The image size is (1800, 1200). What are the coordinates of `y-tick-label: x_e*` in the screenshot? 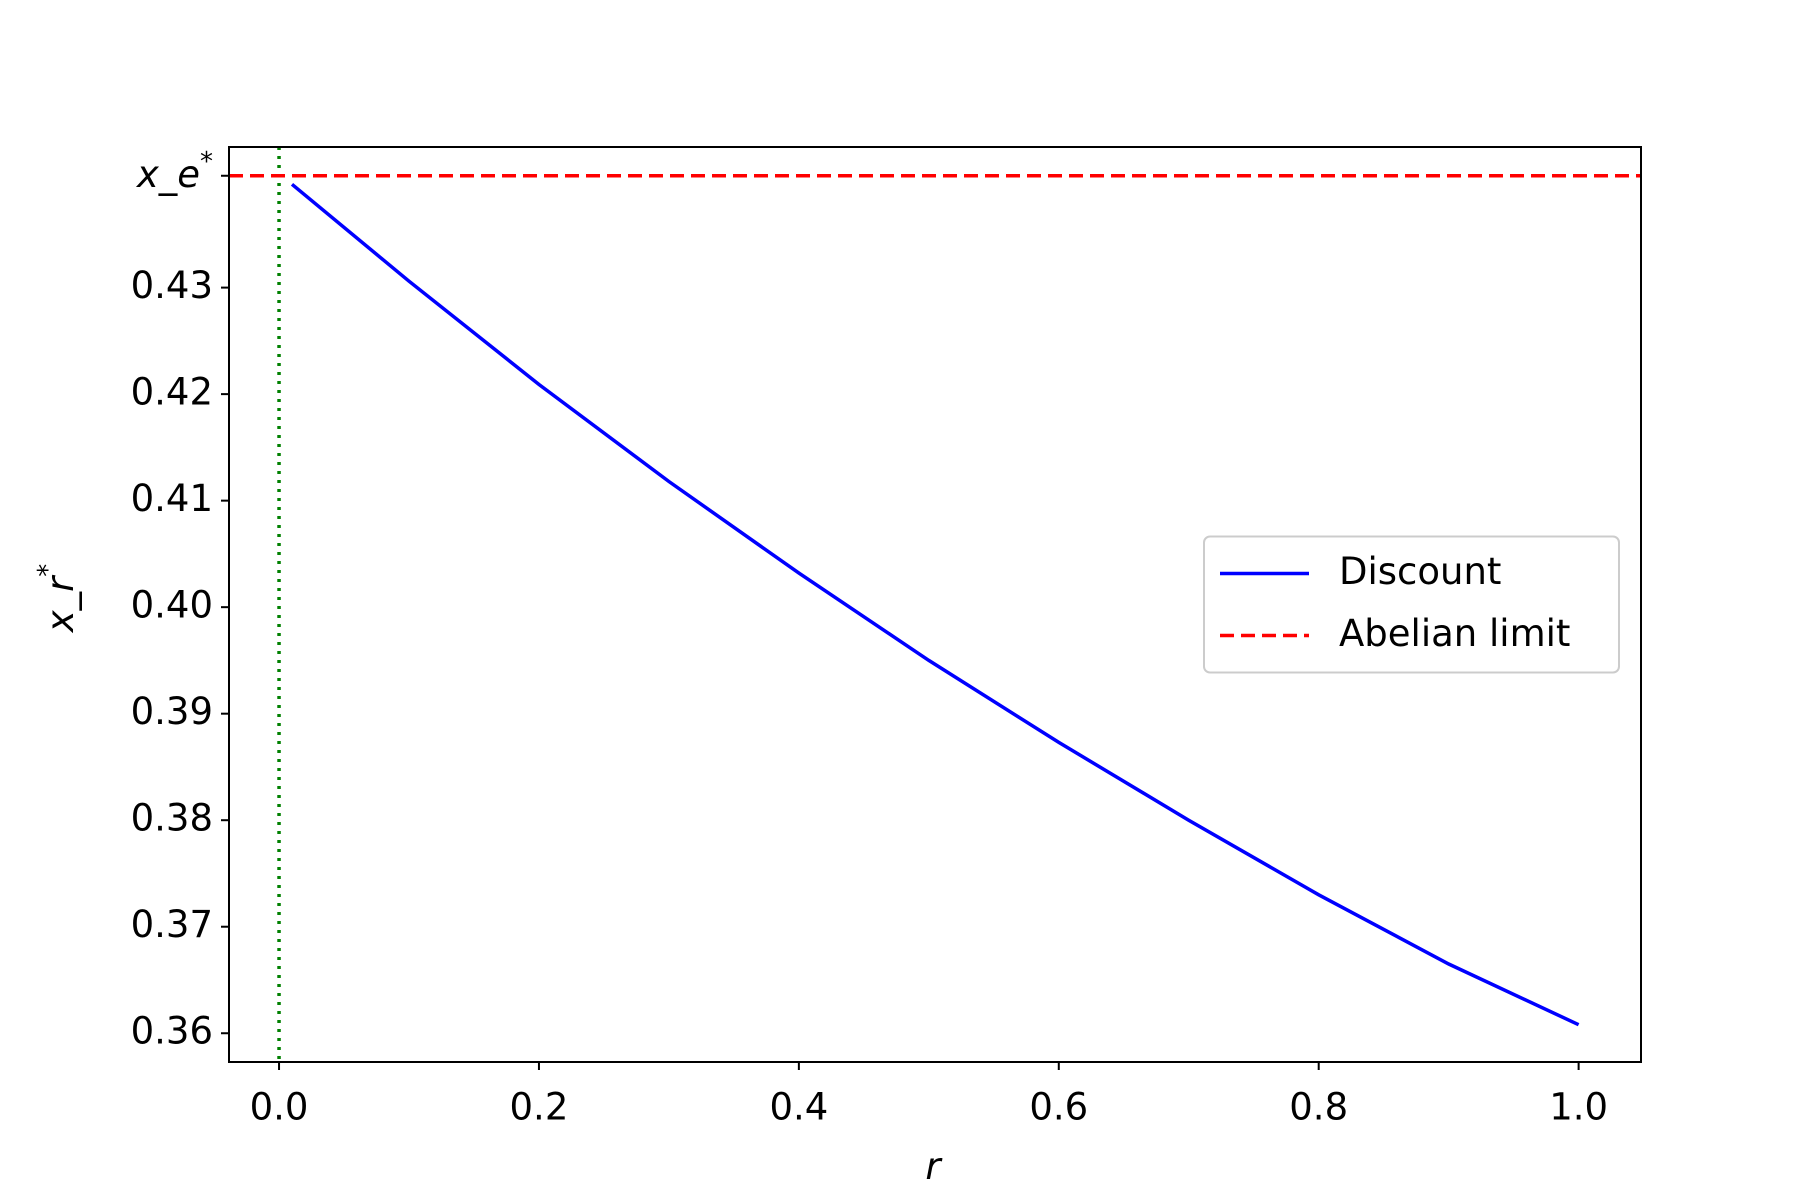 It's located at (174, 170).